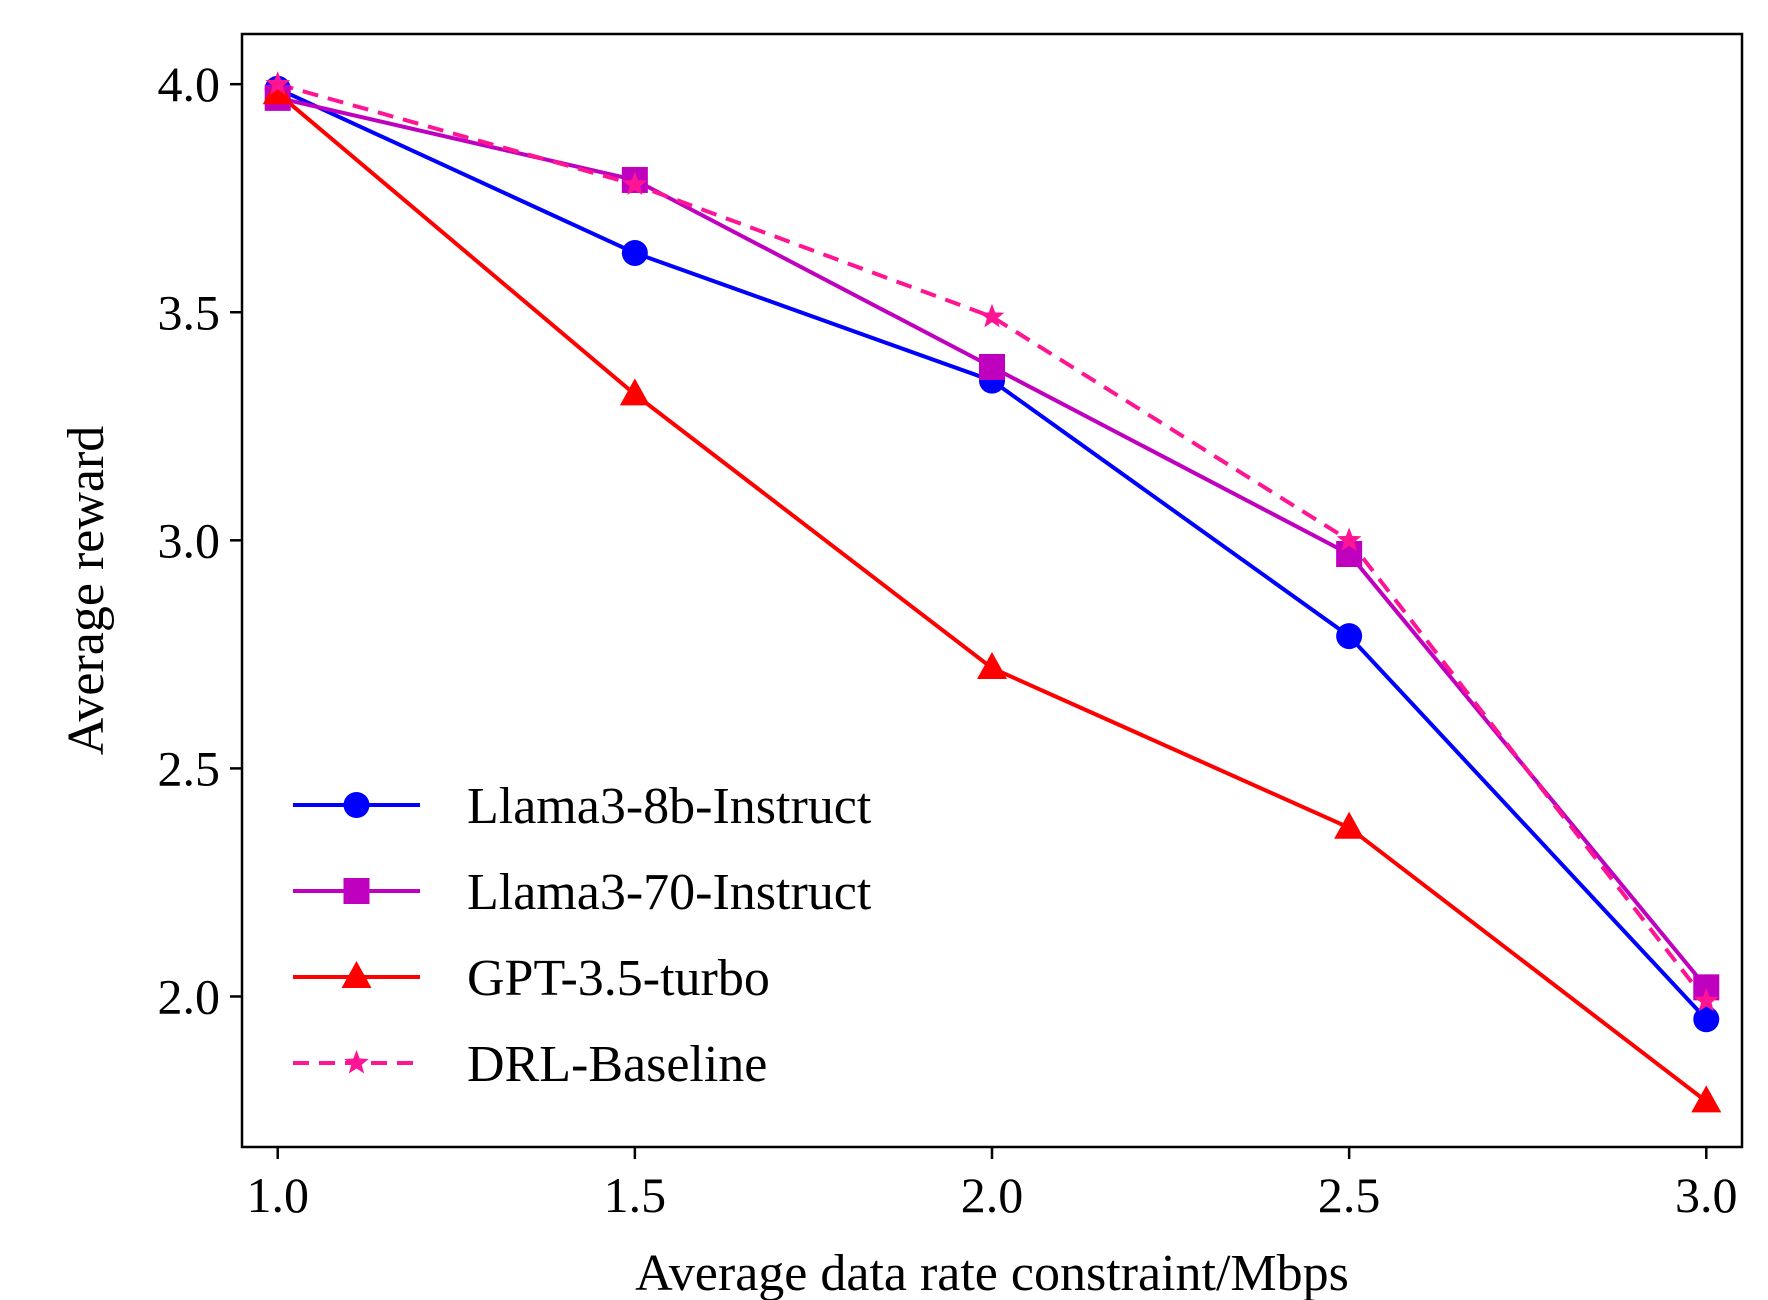 The width and height of the screenshot is (1768, 1300). What do you see at coordinates (189, 312) in the screenshot?
I see `y-tick-label: 3.5` at bounding box center [189, 312].